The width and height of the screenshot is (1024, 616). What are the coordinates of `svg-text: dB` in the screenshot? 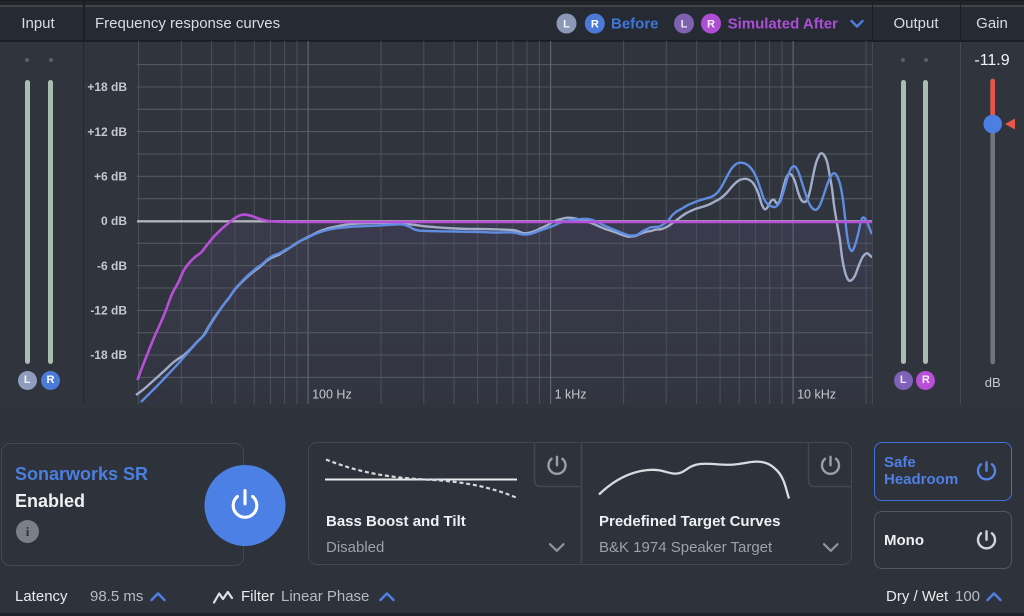 It's located at (993, 382).